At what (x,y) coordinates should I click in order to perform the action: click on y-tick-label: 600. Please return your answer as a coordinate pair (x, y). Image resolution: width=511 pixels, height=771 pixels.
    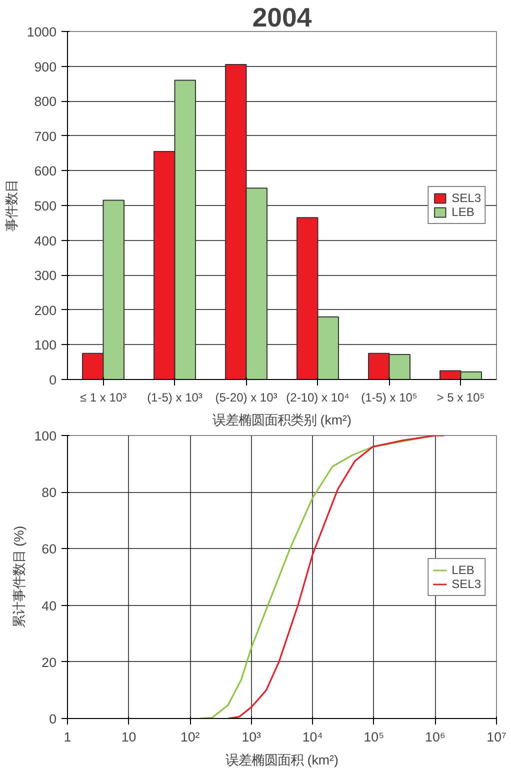
    Looking at the image, I should click on (45, 171).